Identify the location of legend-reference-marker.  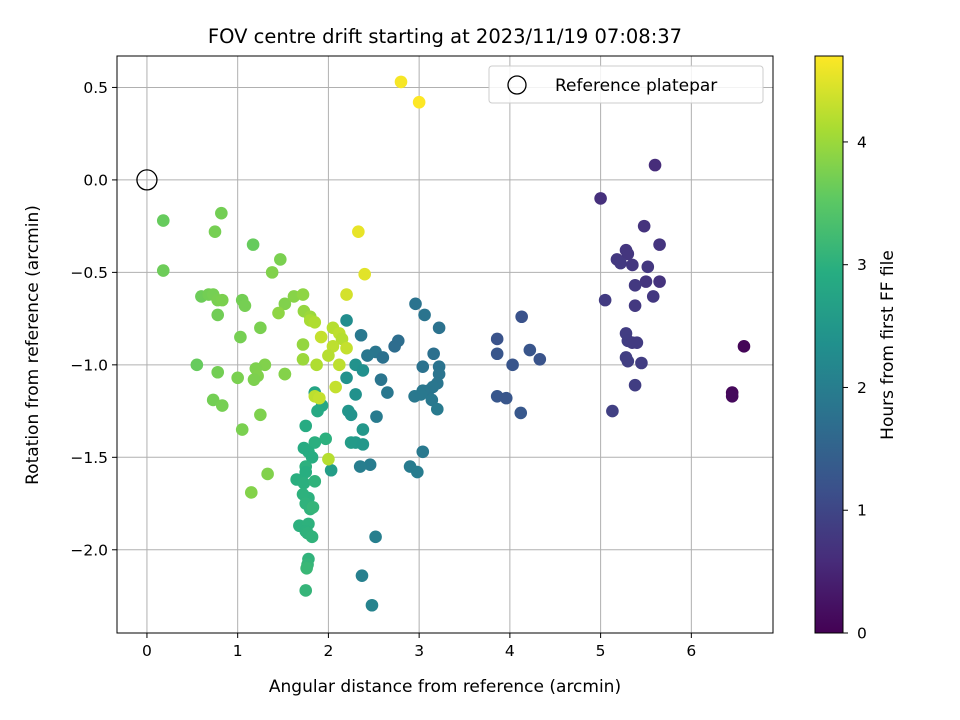
(517, 85).